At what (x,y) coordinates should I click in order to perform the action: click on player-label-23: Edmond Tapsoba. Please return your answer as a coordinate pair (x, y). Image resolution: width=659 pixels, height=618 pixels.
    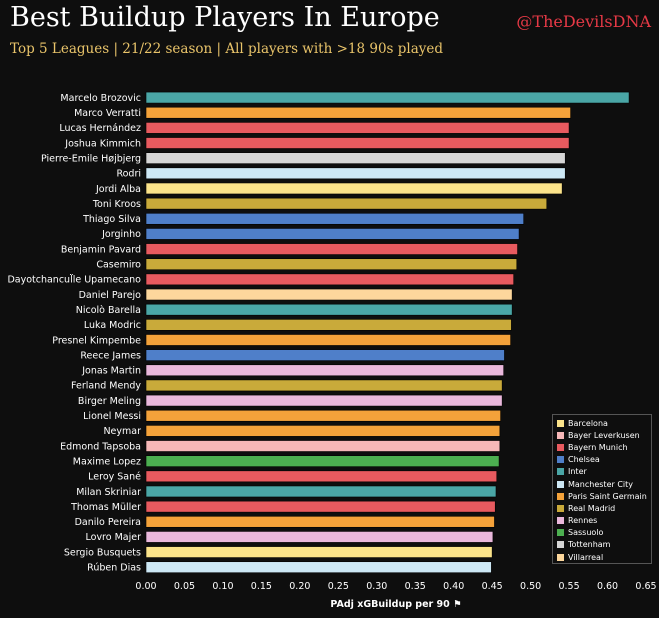
    Looking at the image, I should click on (100, 446).